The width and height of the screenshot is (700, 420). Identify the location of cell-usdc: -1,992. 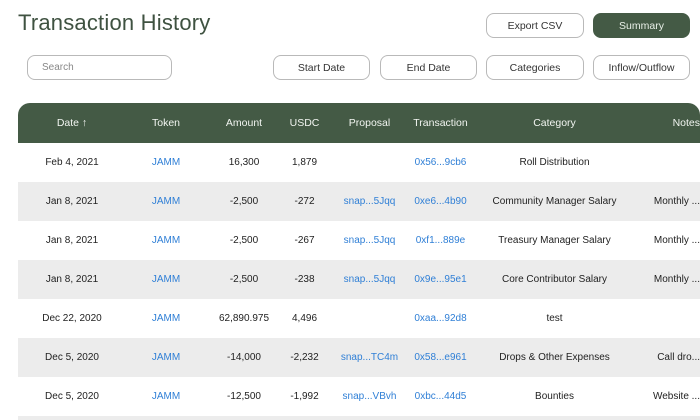
(304, 396).